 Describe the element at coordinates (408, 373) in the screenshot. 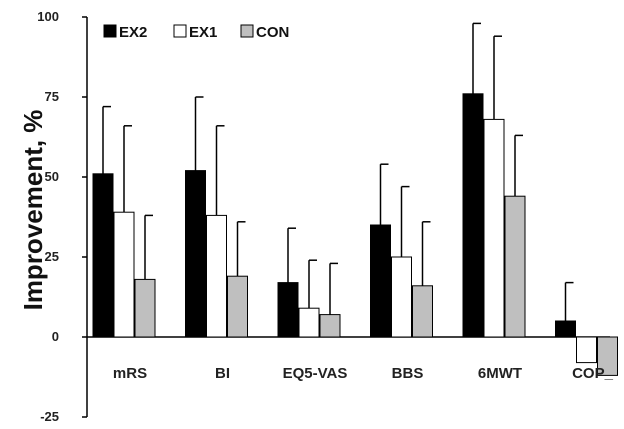

I see `category-label: BBS` at that location.